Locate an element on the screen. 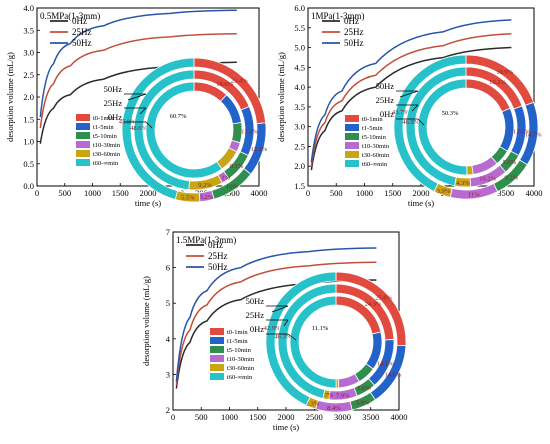 The height and width of the screenshot is (444, 550). y-tick-label: 0.0 is located at coordinates (28, 186).